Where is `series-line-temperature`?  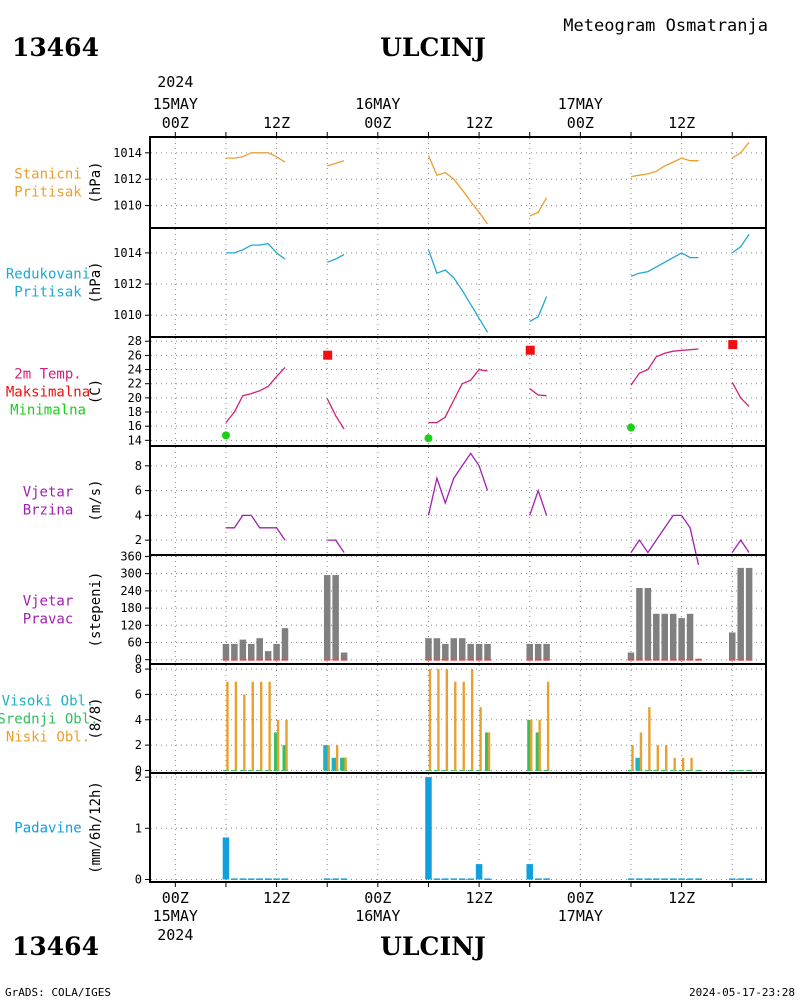
series-line-temperature is located at coordinates (538, 392).